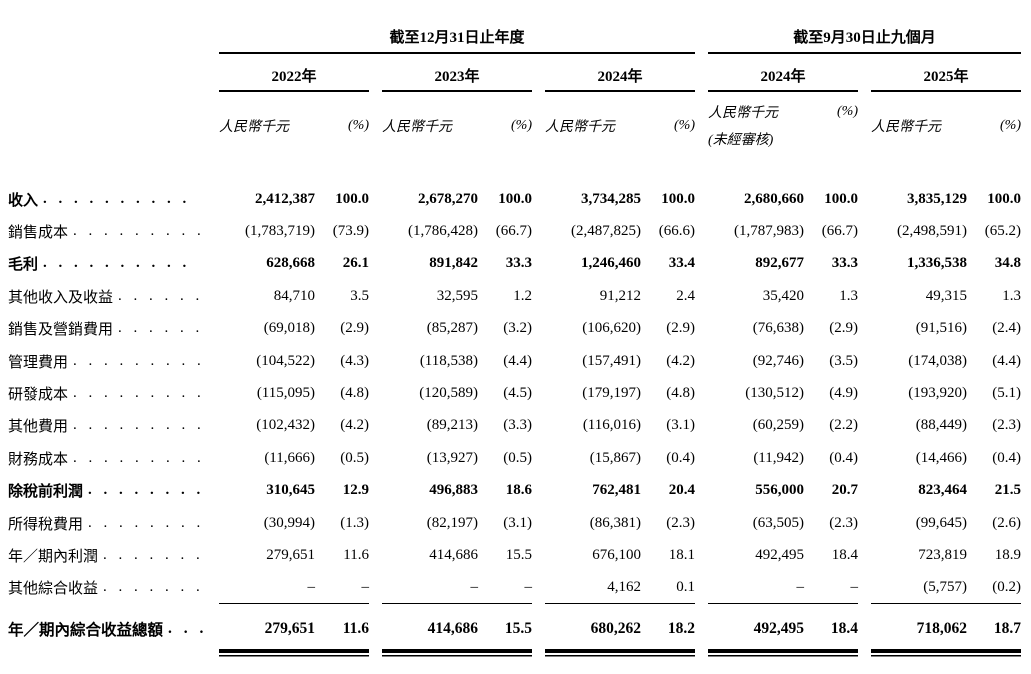 This screenshot has height=674, width=1031. What do you see at coordinates (285, 198) in the screenshot?
I see `value-cell: 2,412,387` at bounding box center [285, 198].